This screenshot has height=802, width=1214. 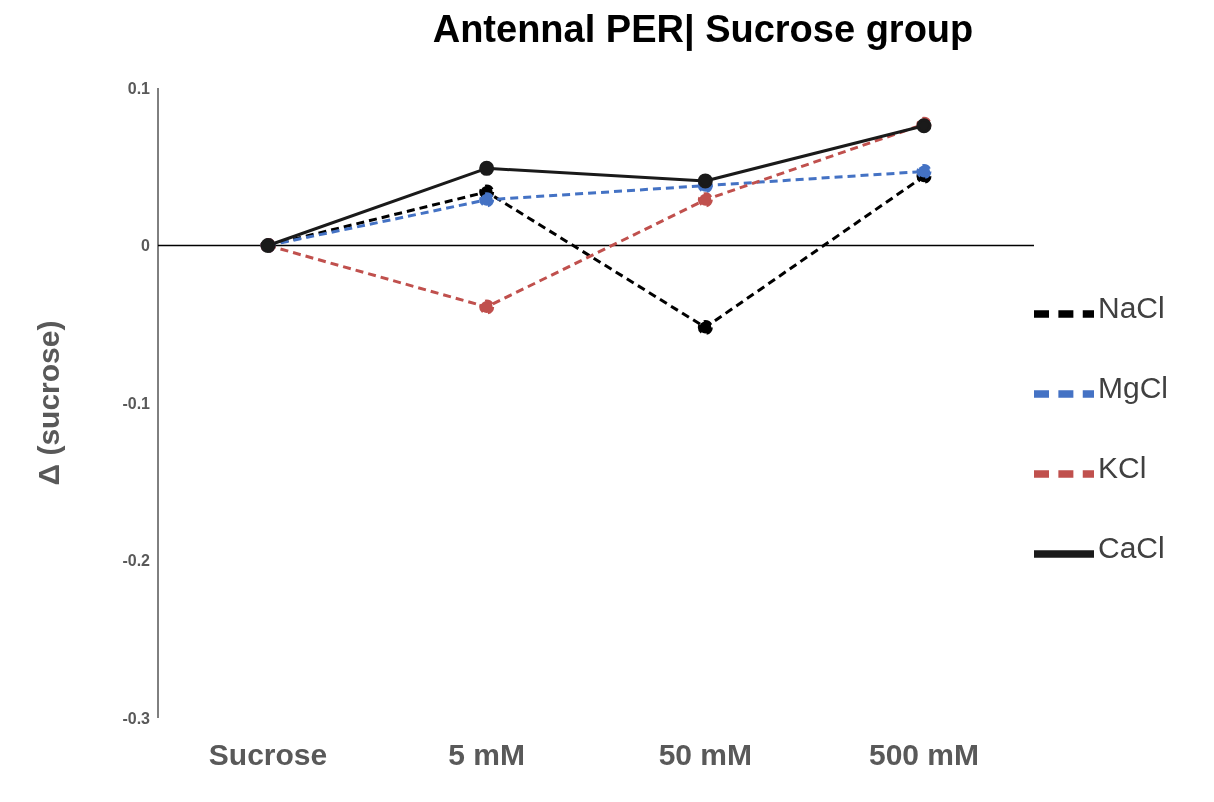 I want to click on x-tick-label: 5 mM, so click(x=487, y=755).